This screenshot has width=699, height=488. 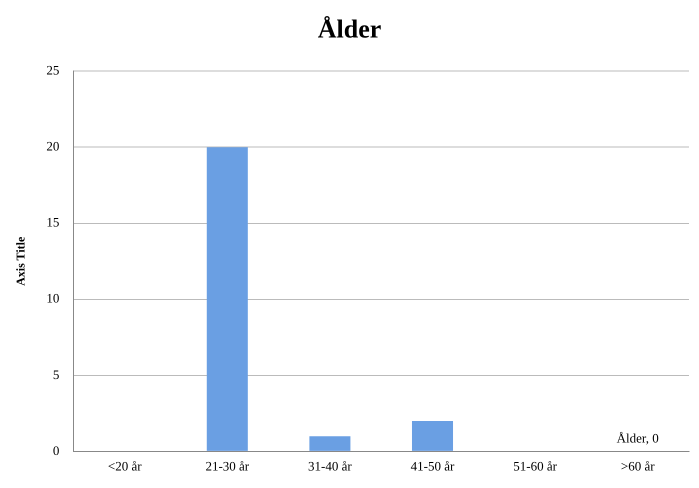 What do you see at coordinates (638, 466) in the screenshot?
I see `x-tick-label: >60 år` at bounding box center [638, 466].